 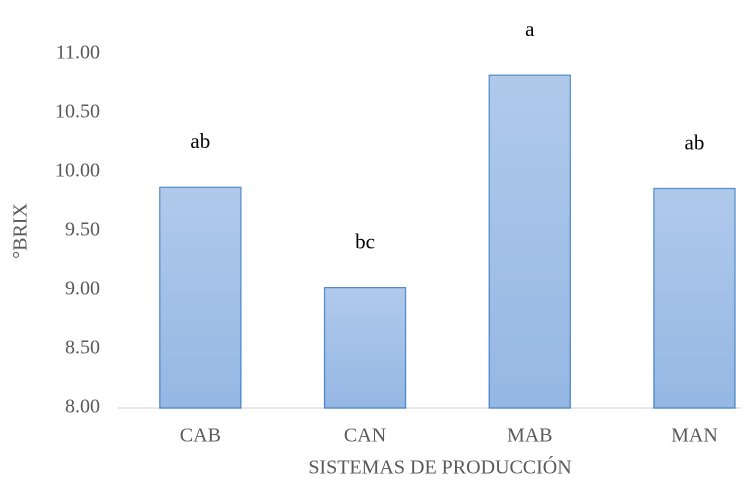 I want to click on significance-letter: a, so click(x=530, y=29).